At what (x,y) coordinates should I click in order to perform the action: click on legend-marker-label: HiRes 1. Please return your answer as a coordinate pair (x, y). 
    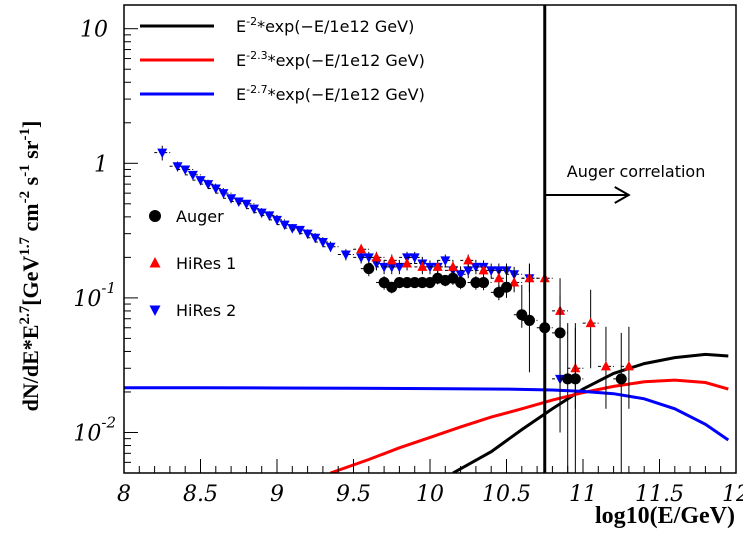
    Looking at the image, I should click on (206, 263).